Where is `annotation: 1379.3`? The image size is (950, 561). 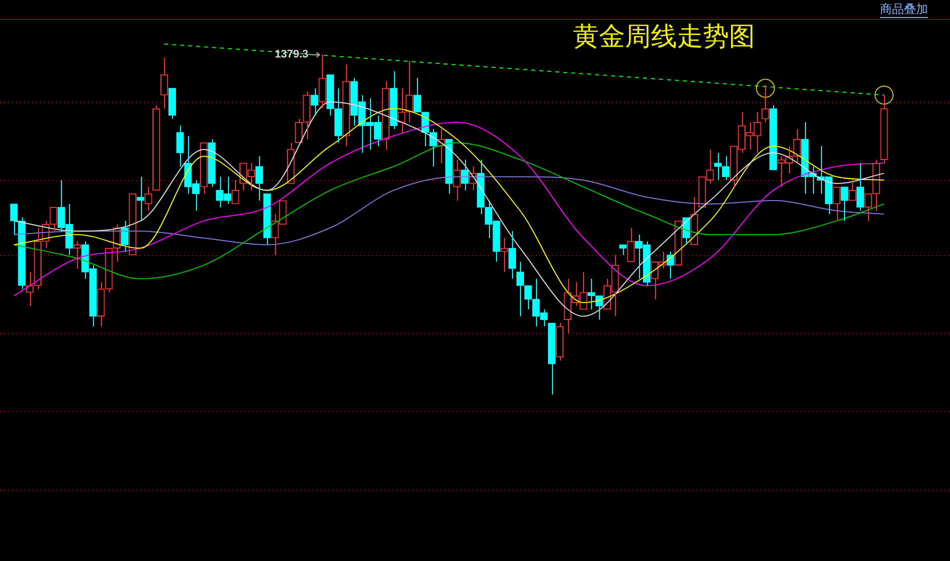
annotation: 1379.3 is located at coordinates (291, 54).